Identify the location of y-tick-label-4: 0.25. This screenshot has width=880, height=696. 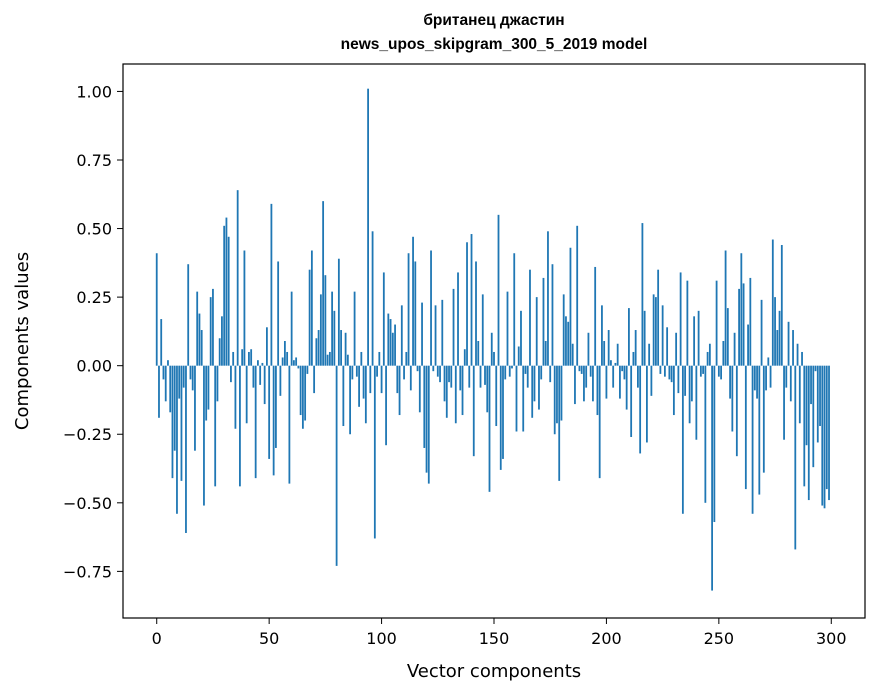
(94, 297).